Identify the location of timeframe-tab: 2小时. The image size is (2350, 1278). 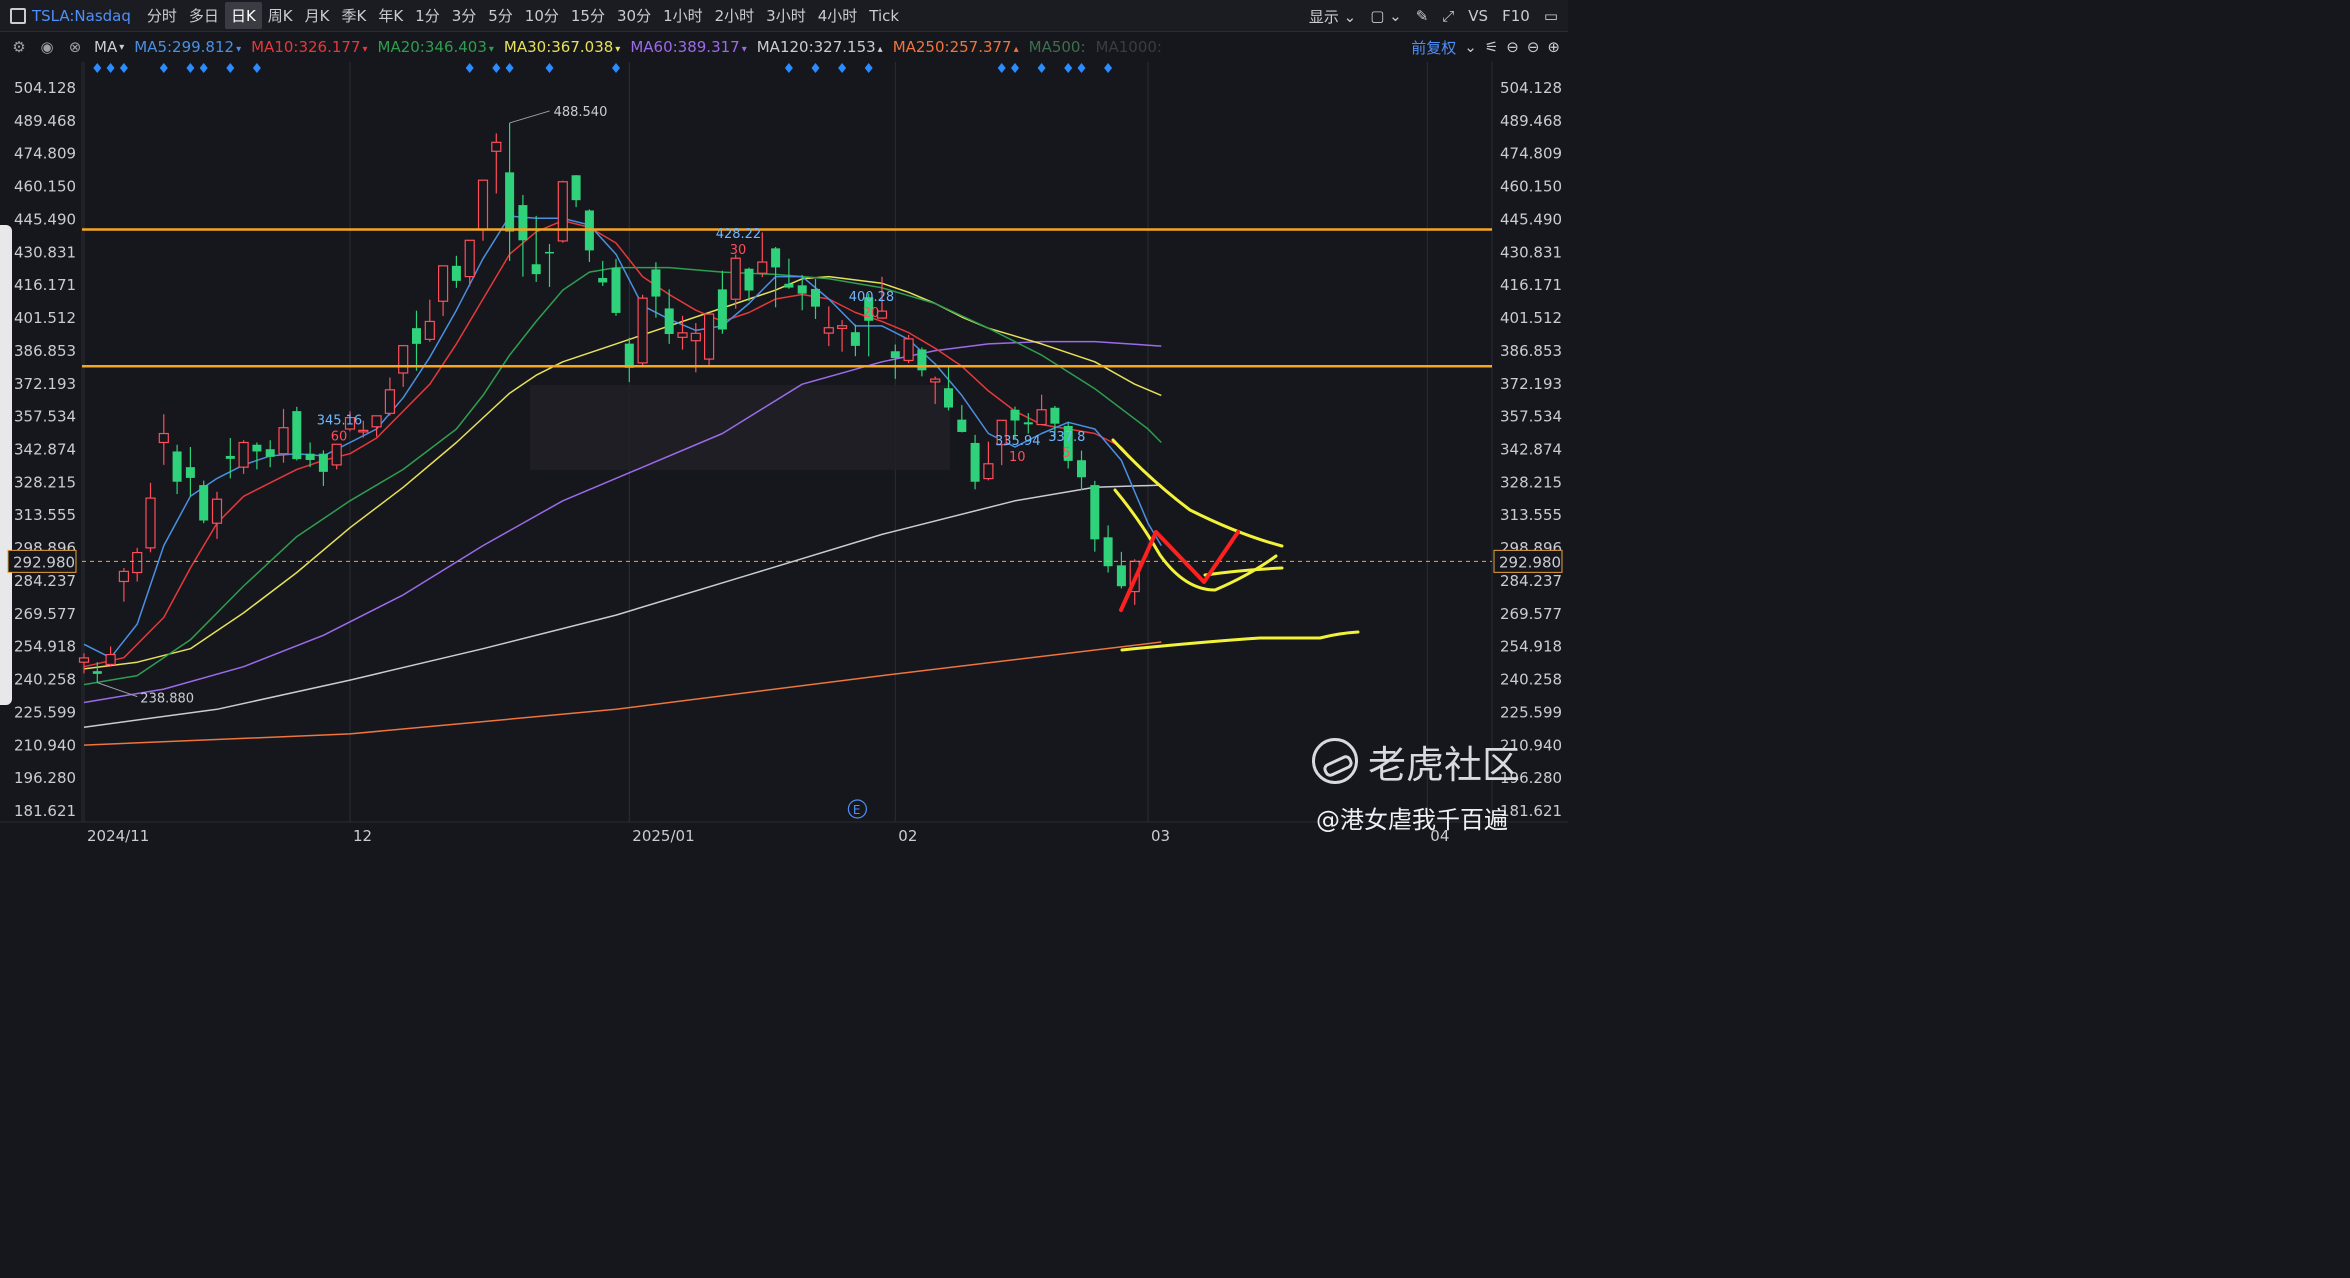
(734, 16).